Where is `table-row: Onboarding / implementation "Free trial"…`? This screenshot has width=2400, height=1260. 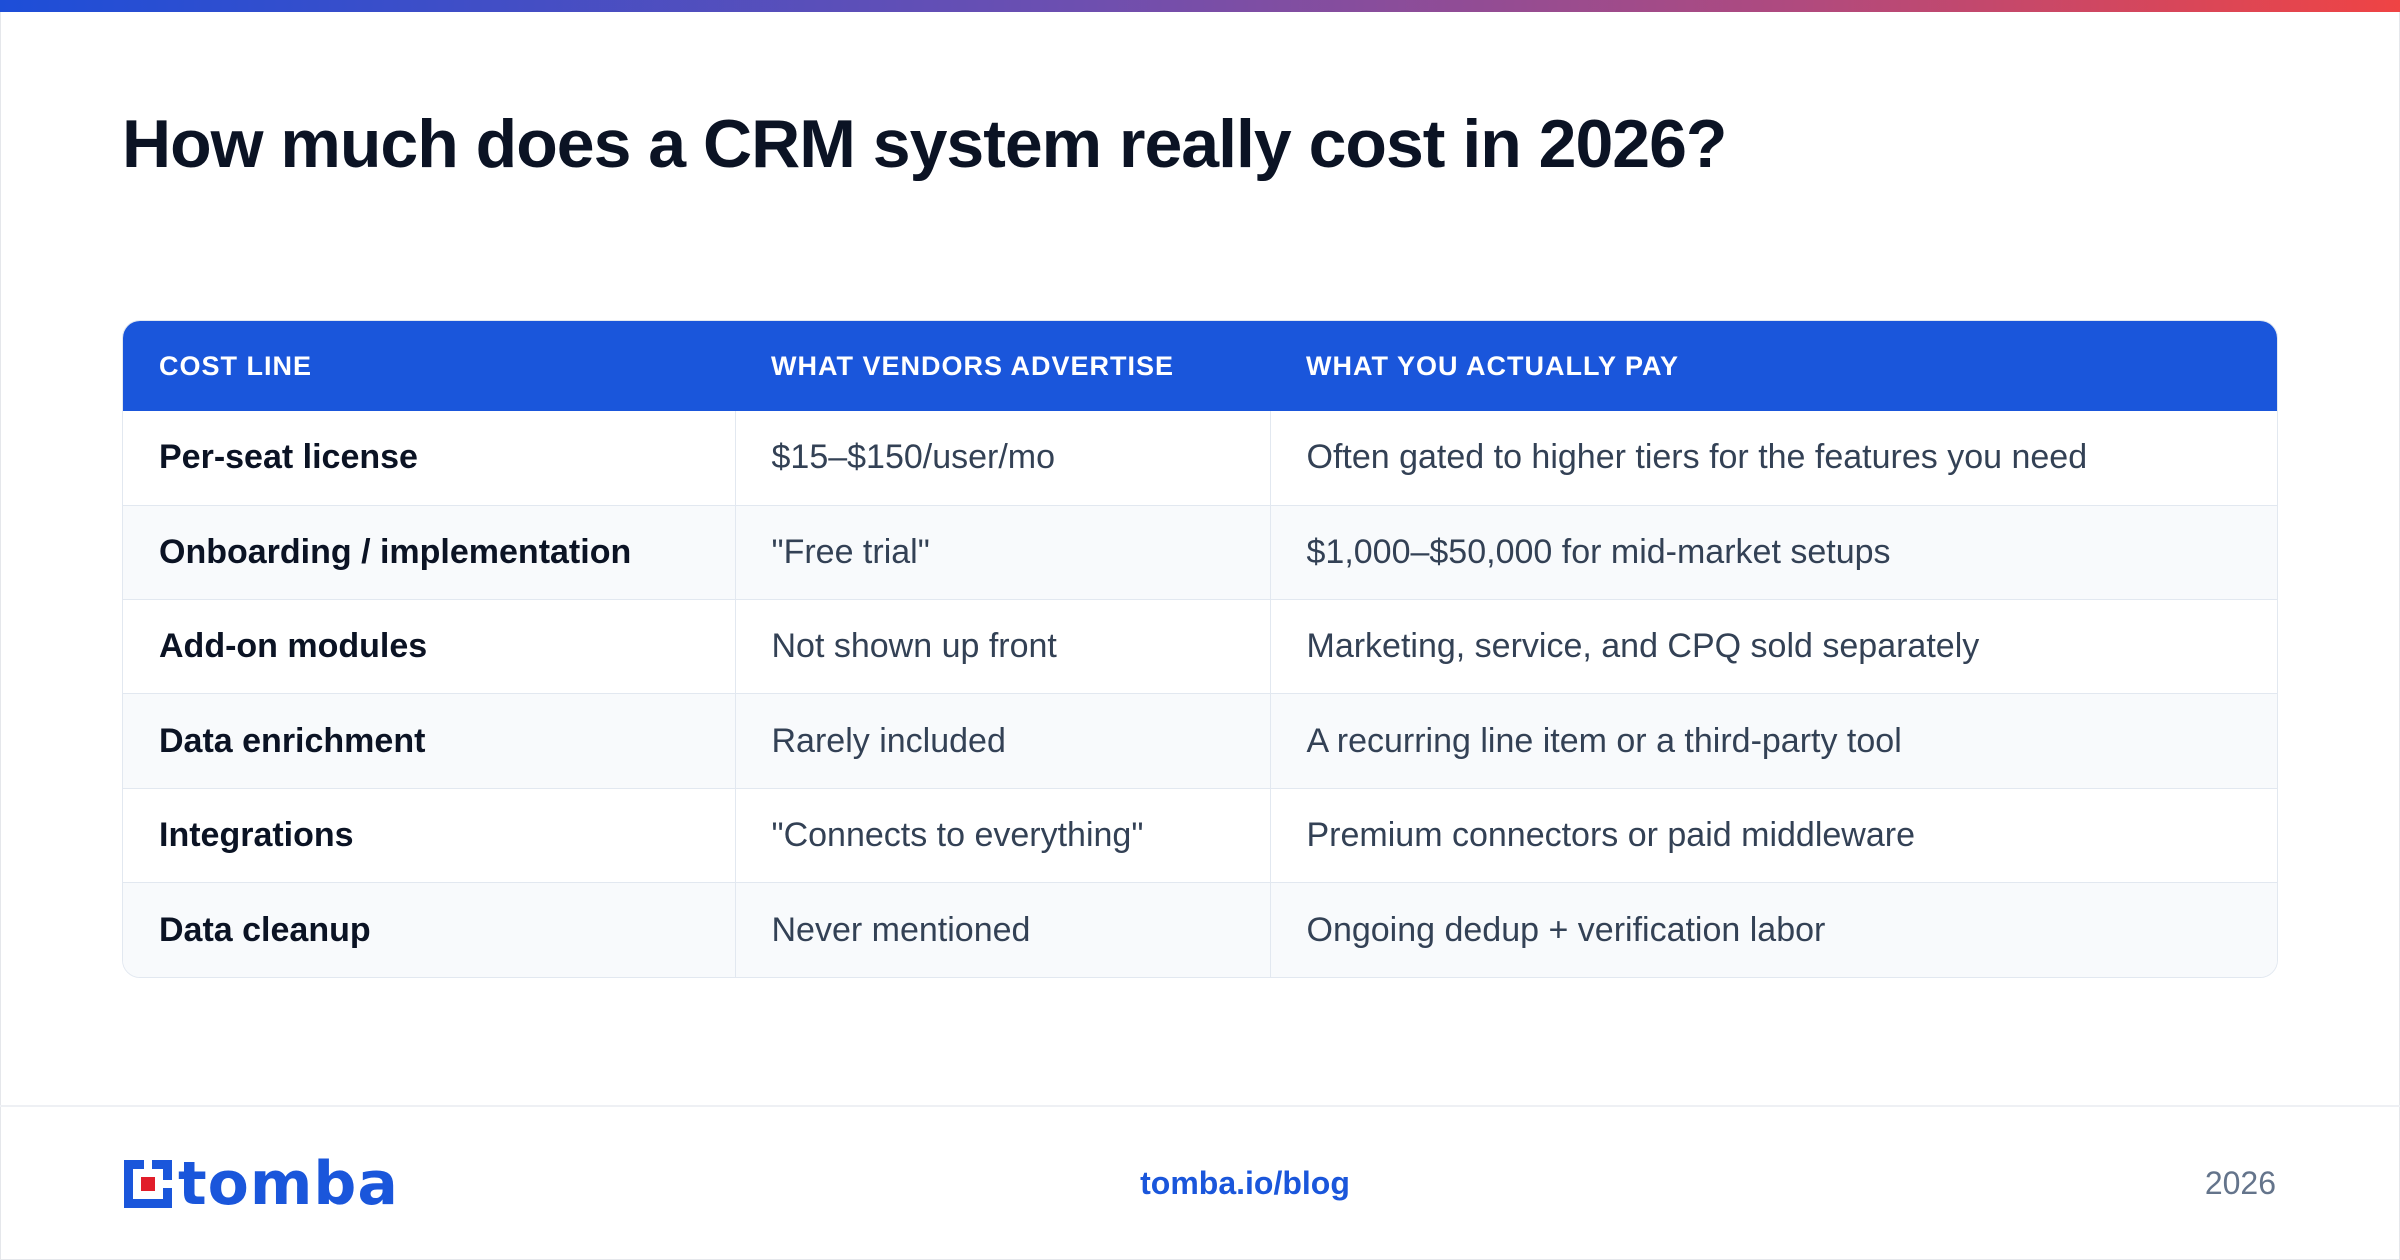
table-row: Onboarding / implementation "Free trial"… is located at coordinates (1200, 552).